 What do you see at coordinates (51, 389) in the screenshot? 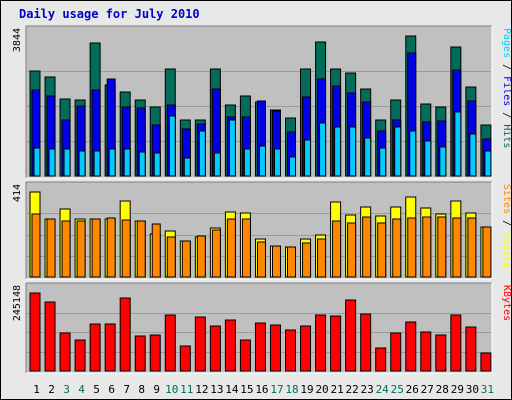
I see `day-label: 2` at bounding box center [51, 389].